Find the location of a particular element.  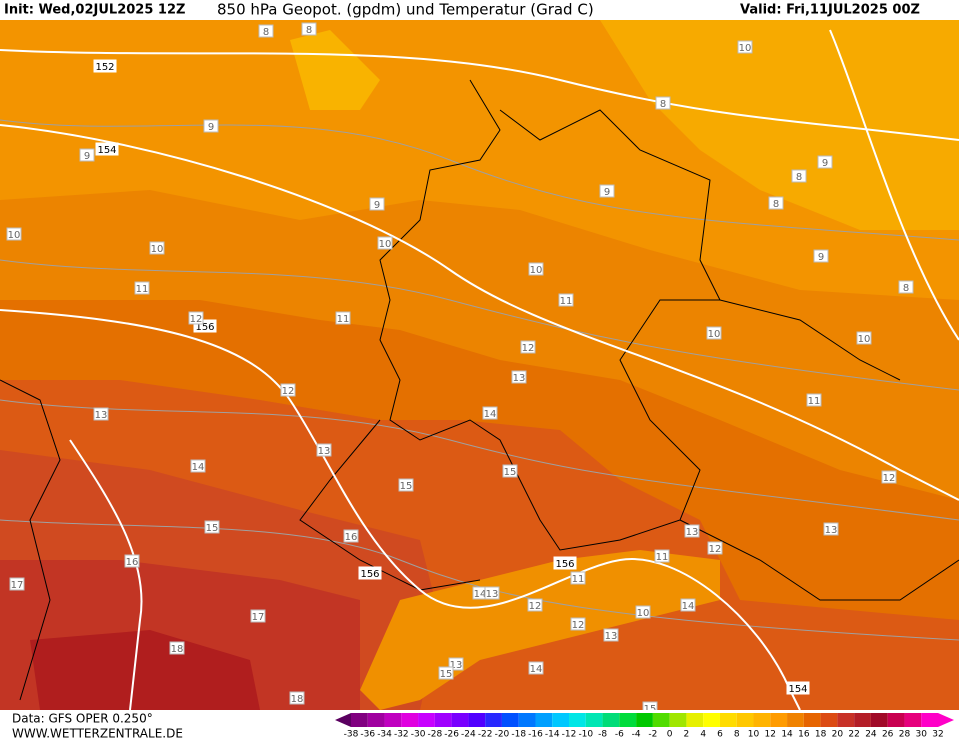

scale-label: 6 is located at coordinates (720, 735).